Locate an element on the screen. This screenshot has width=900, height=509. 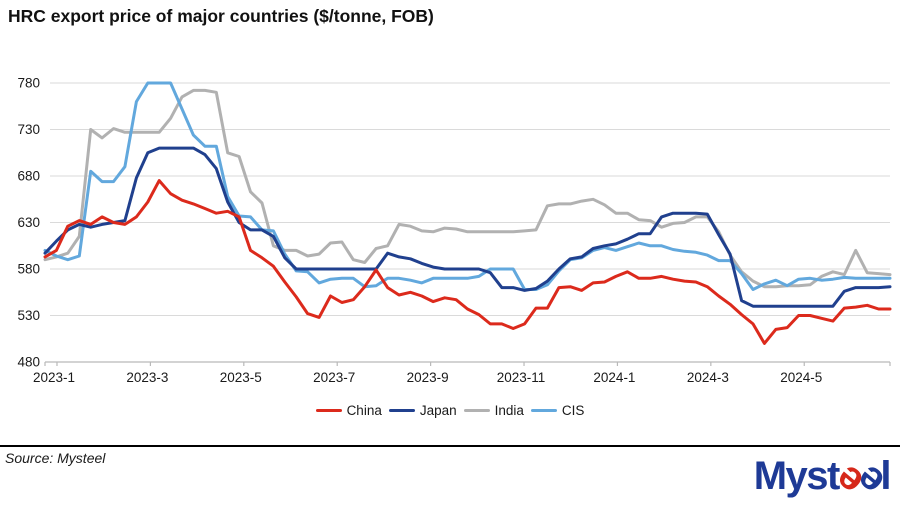
legend-swatch-japan is located at coordinates (401, 410).